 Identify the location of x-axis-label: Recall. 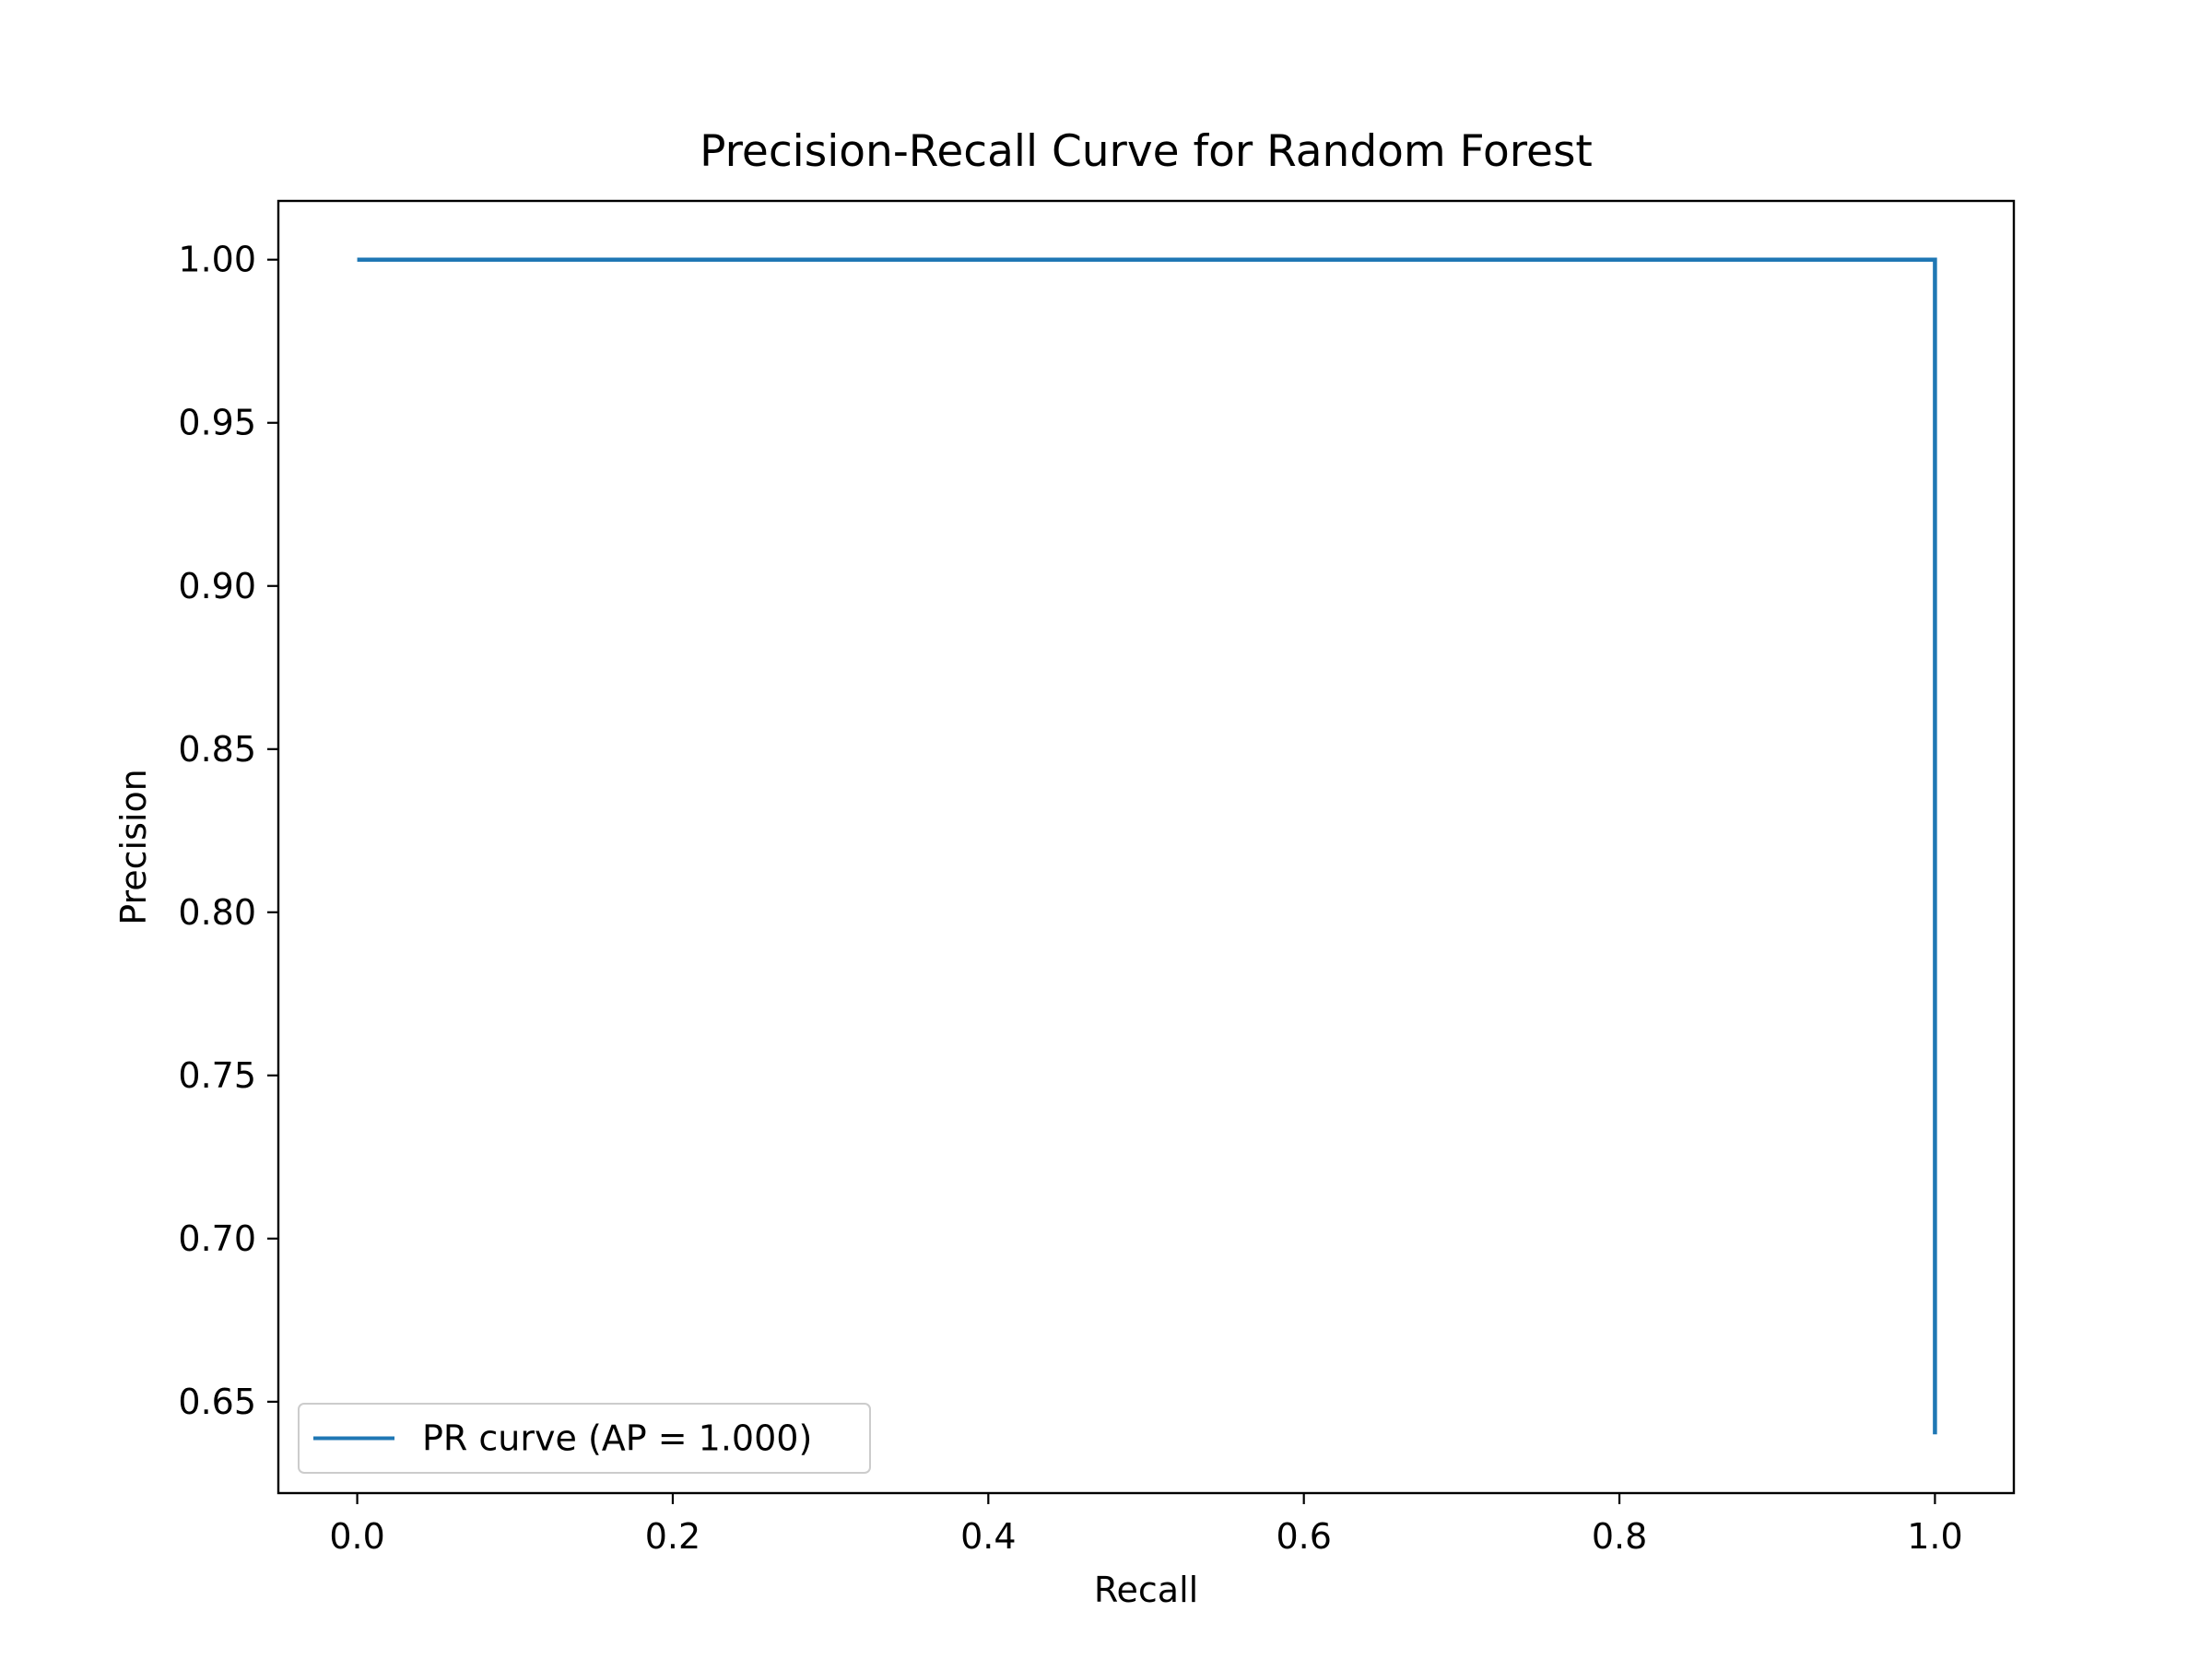
(1146, 1590).